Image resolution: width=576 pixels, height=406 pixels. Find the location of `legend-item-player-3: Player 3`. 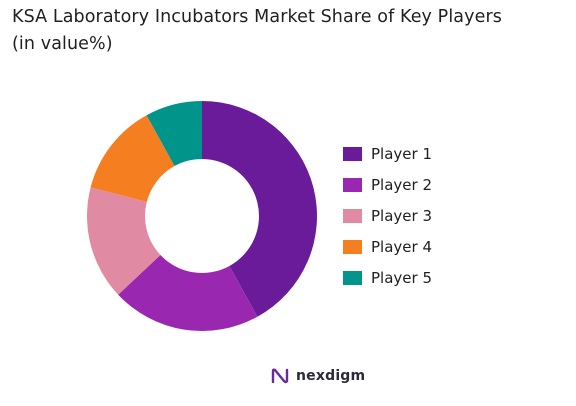

legend-item-player-3: Player 3 is located at coordinates (387, 216).